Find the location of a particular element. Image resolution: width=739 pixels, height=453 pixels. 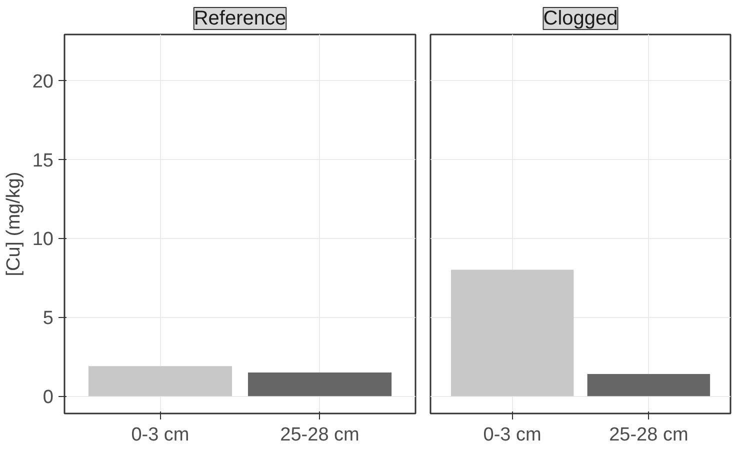

y-tick-label: 20 is located at coordinates (43, 81).